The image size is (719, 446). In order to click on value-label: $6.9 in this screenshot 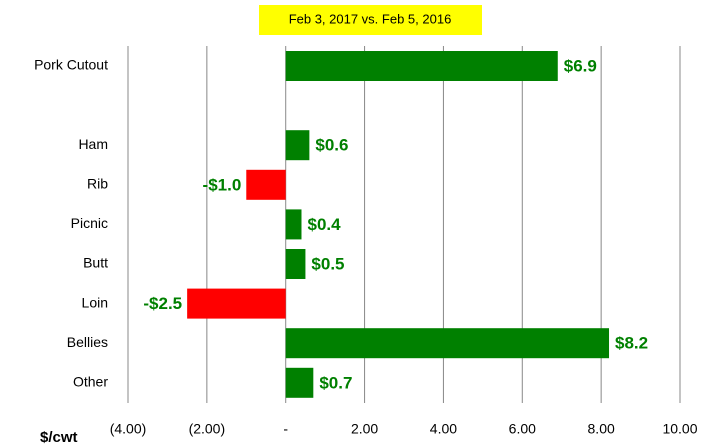, I will do `click(580, 65)`.